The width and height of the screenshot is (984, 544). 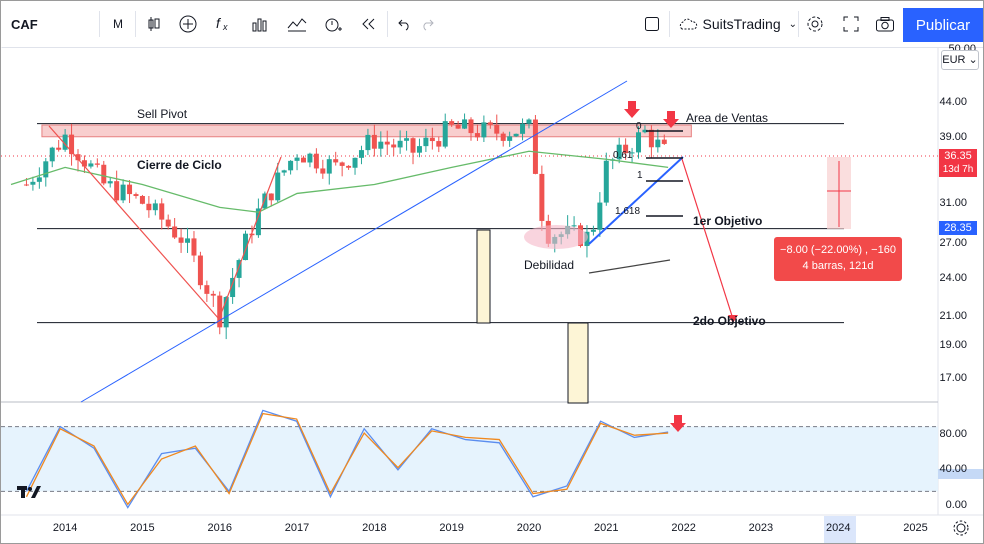 I want to click on oscillator-label: 0.00, so click(x=956, y=505).